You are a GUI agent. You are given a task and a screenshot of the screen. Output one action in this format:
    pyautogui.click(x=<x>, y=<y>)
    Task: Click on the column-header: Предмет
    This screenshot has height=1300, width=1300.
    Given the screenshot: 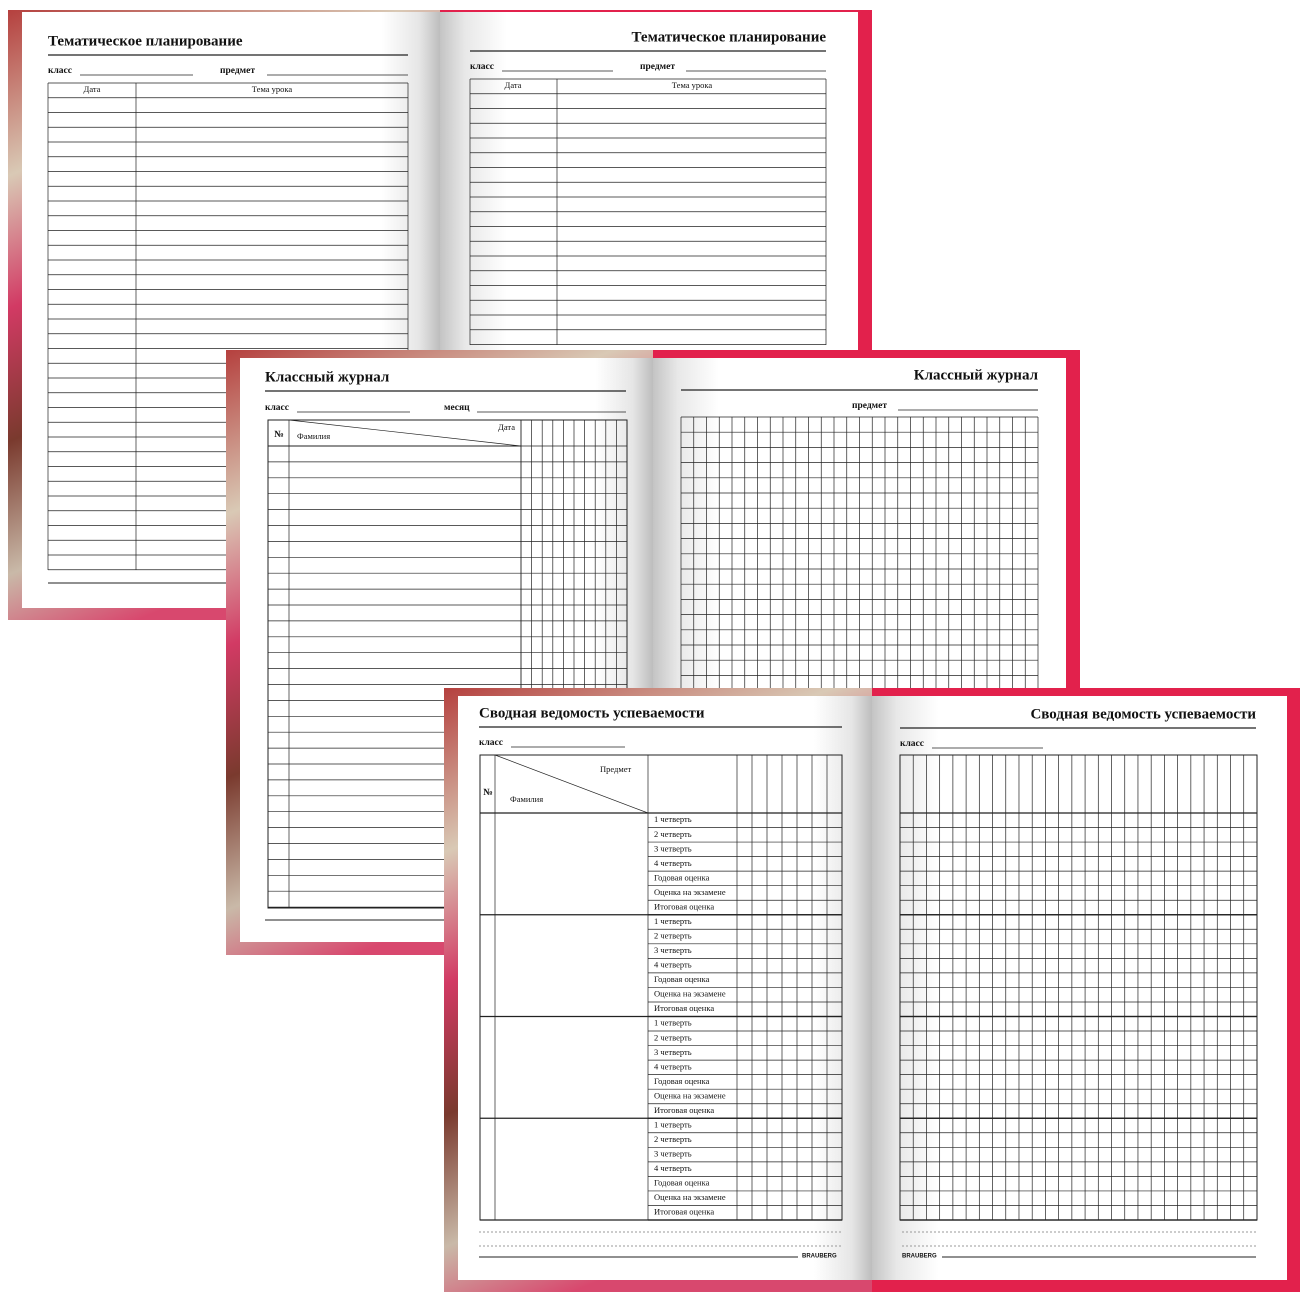 What is the action you would take?
    pyautogui.click(x=616, y=769)
    